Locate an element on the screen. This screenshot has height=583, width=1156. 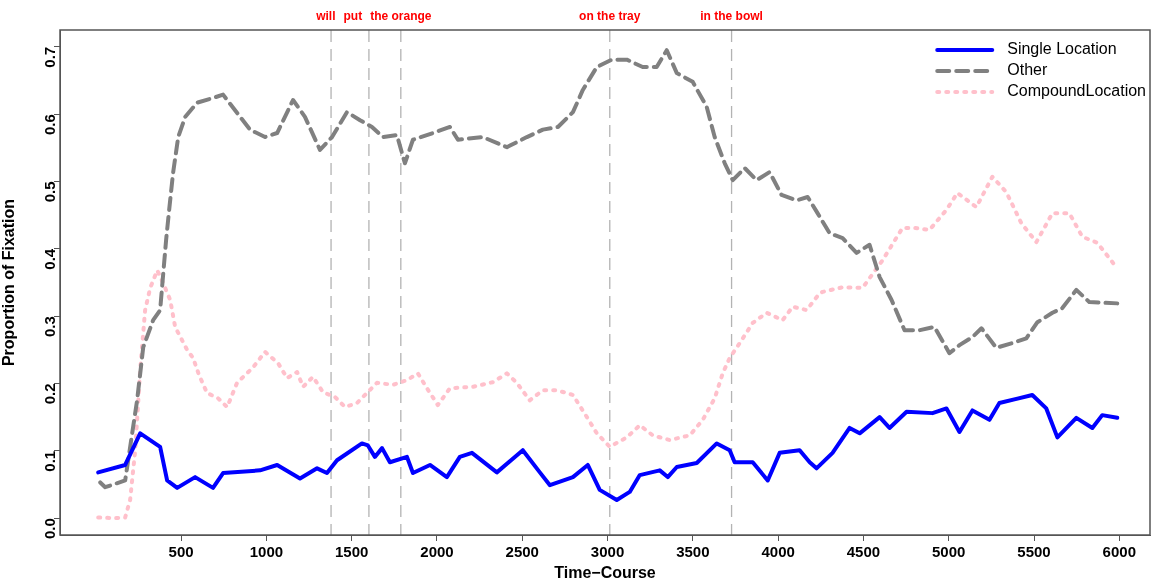
x-tick-label: 6000 is located at coordinates (1119, 552).